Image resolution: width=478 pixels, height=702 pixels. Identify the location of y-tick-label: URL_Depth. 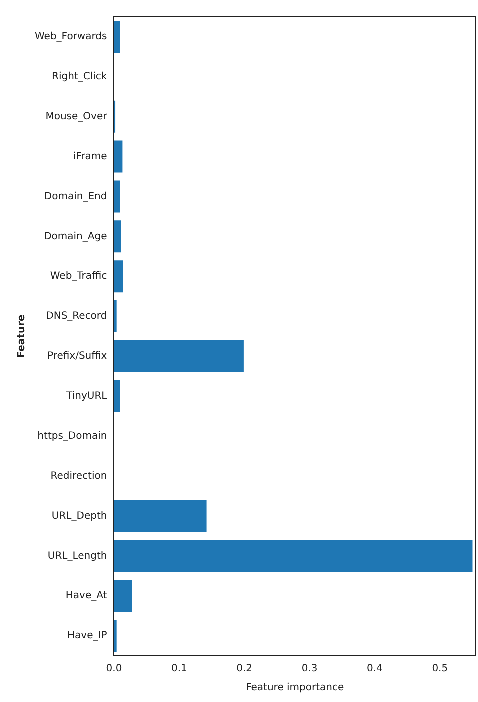
(80, 516).